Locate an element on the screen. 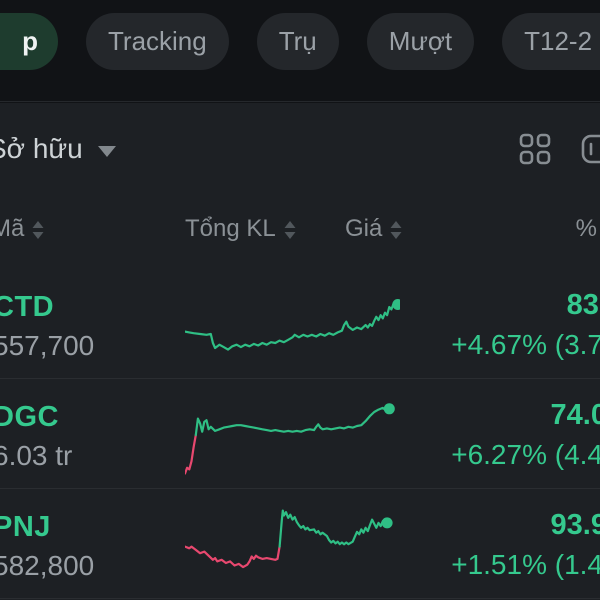 The image size is (600, 600). watchlist-title: Sở hữu is located at coordinates (41, 148).